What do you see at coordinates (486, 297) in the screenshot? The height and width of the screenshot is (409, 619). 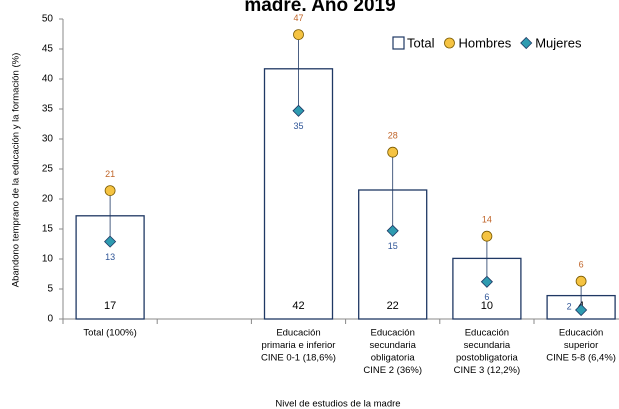 I see `mujeres-label: 6` at bounding box center [486, 297].